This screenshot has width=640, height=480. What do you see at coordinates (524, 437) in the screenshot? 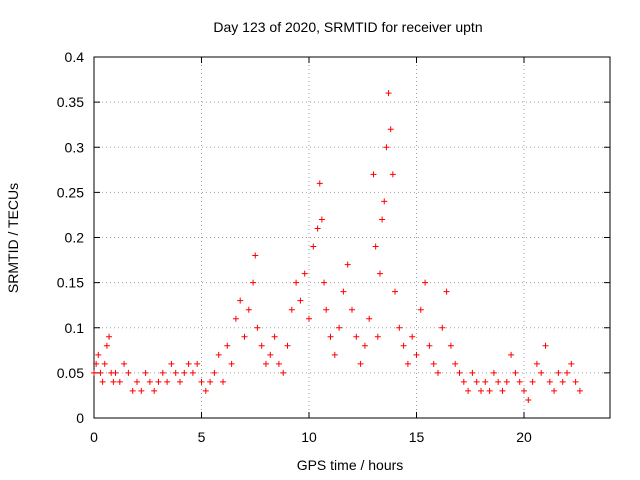
I see `x-tick-label: 20` at bounding box center [524, 437].